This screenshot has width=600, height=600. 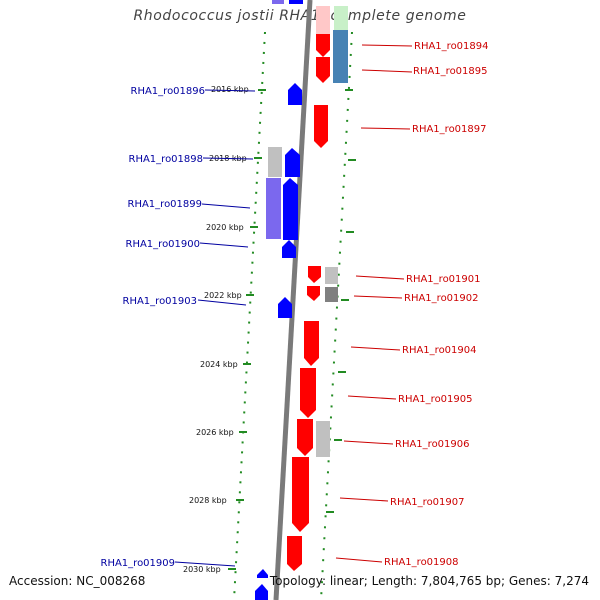 I want to click on scale-label: 2030 kbp, so click(x=202, y=569).